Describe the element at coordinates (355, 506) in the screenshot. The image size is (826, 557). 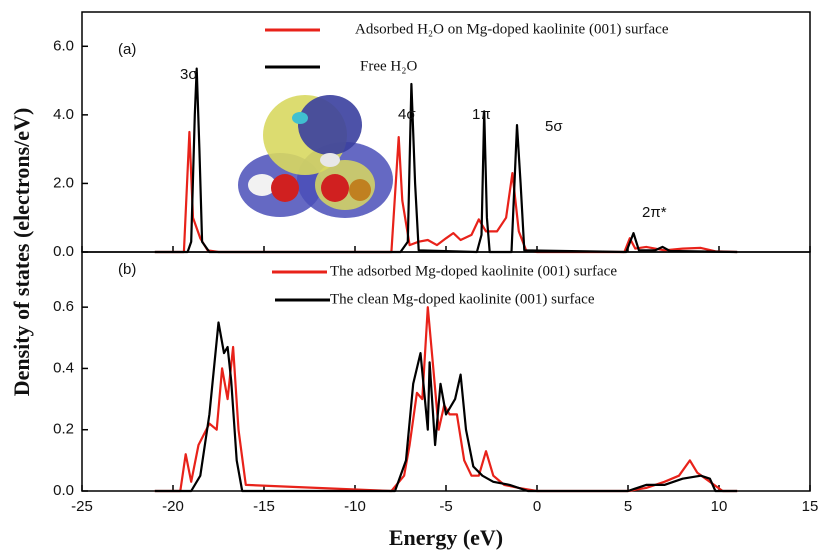
I see `x-tick-label: -10` at that location.